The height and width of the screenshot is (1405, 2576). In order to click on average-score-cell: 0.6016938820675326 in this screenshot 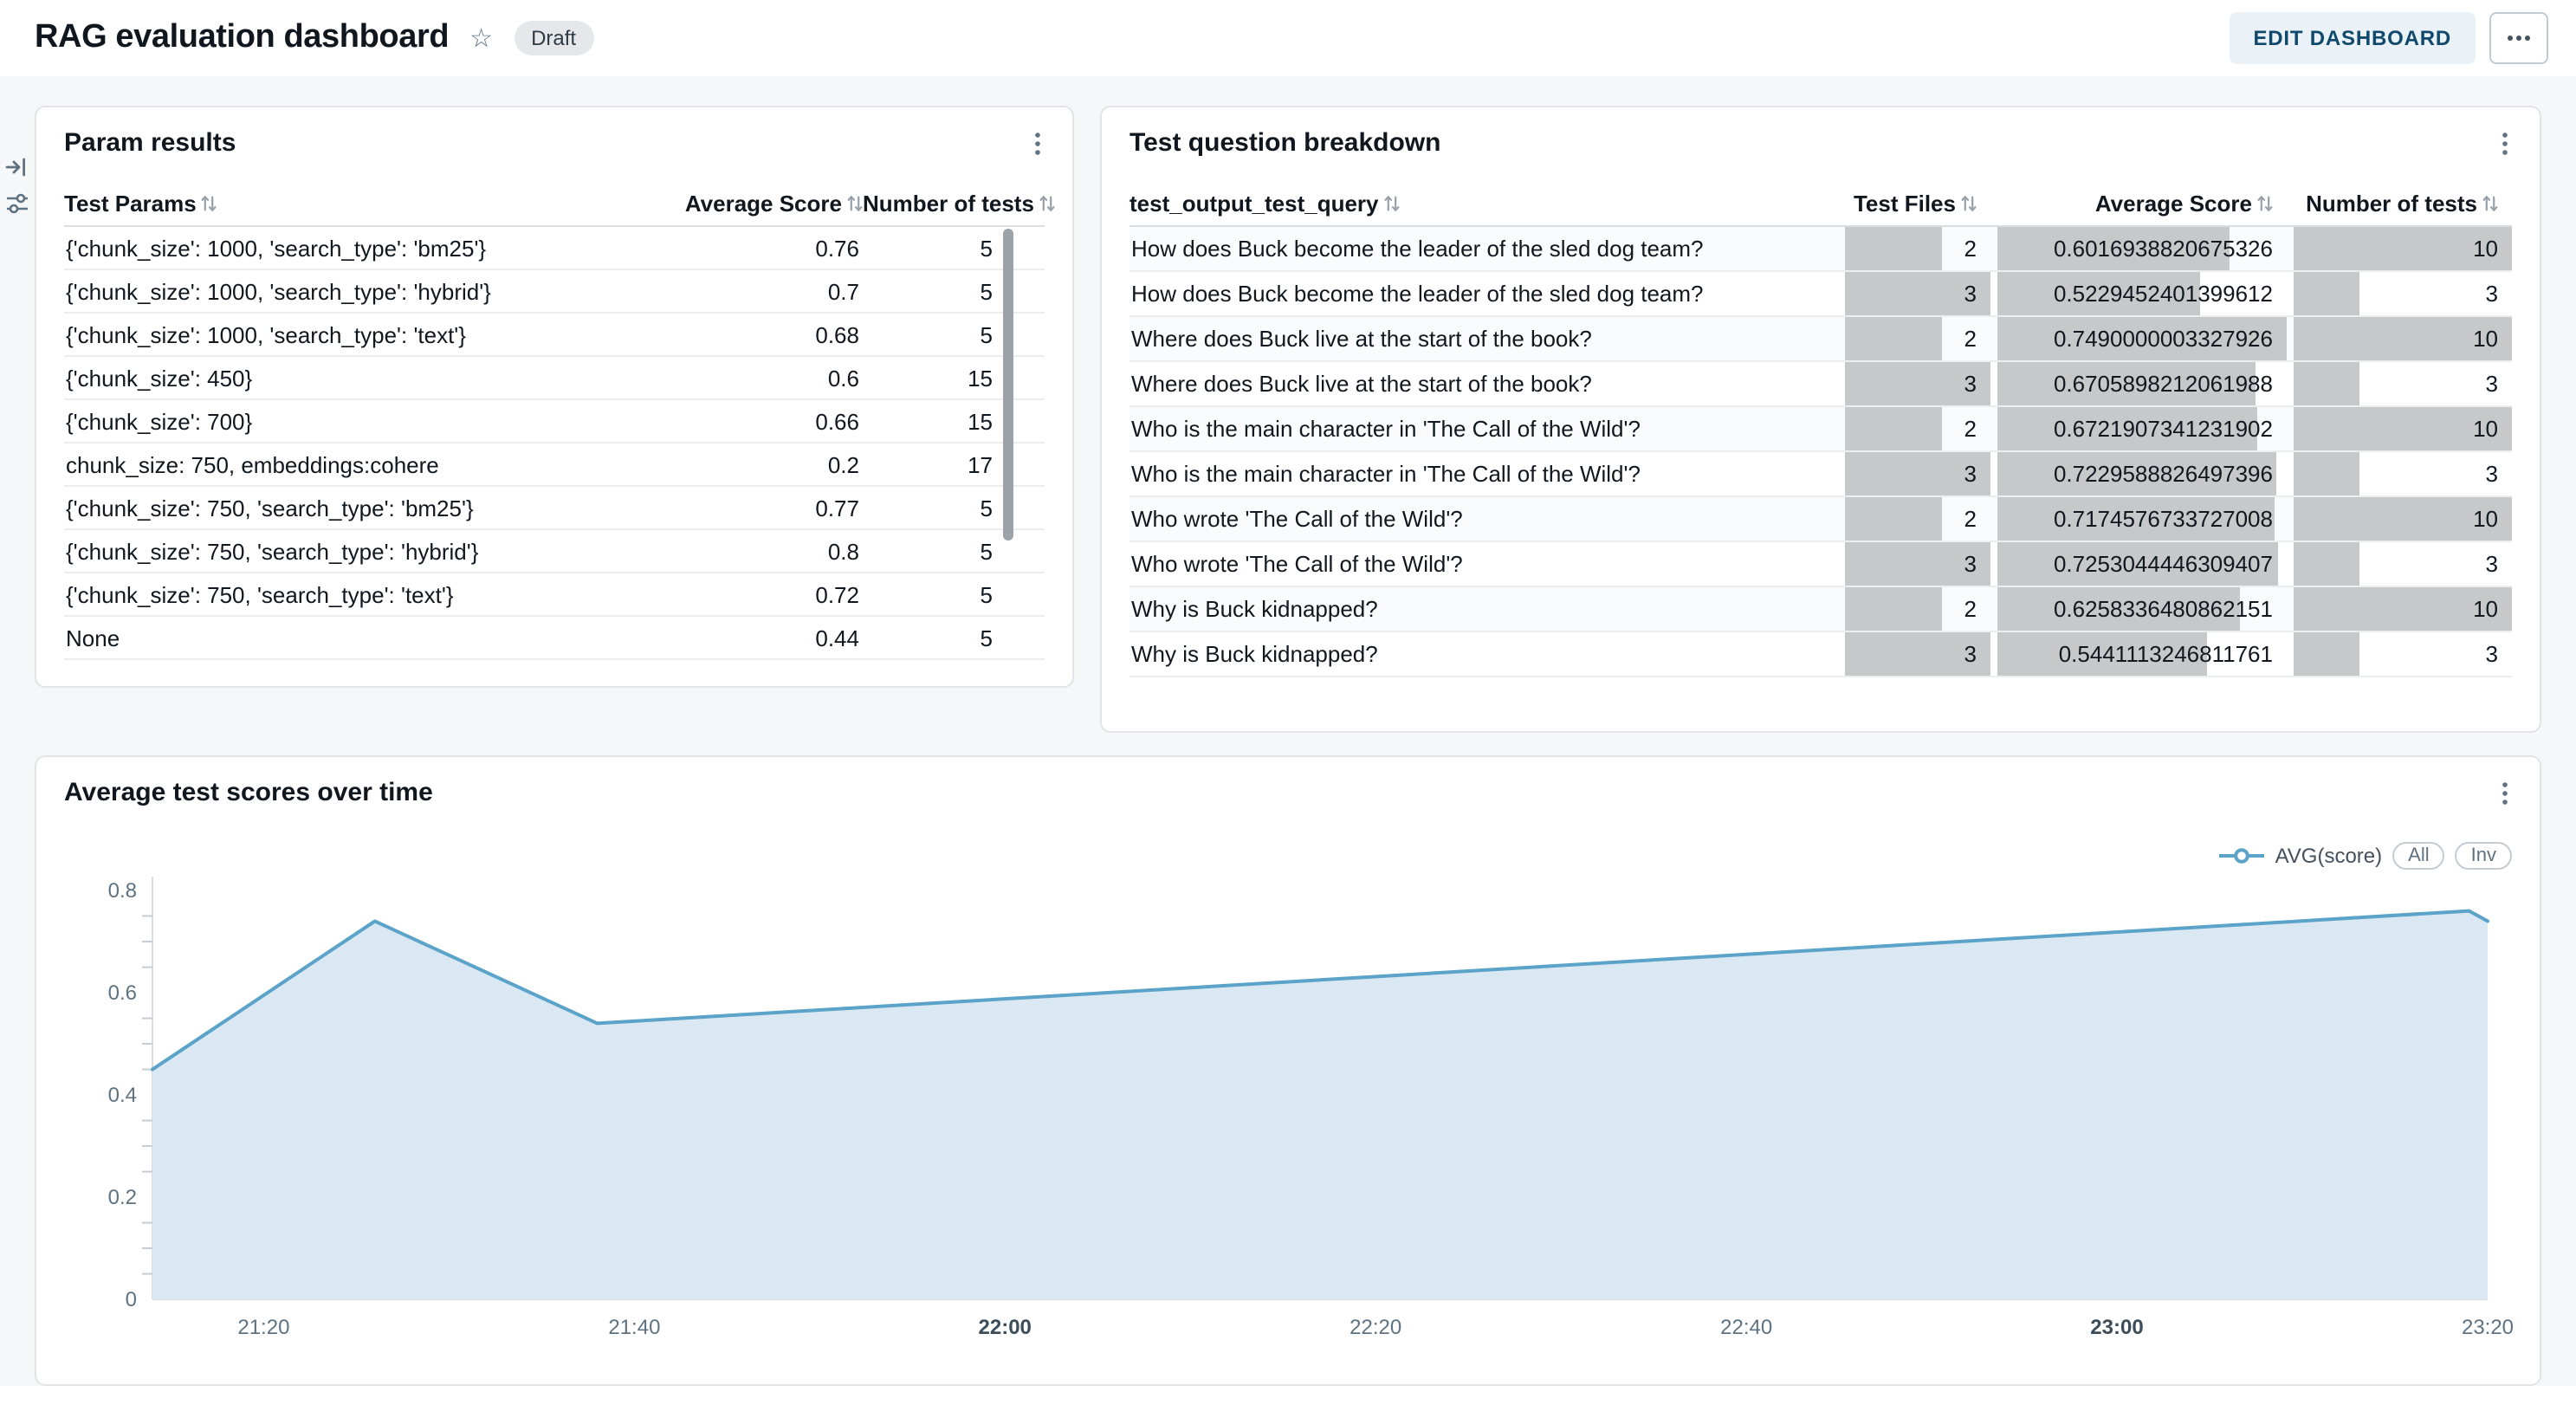, I will do `click(2138, 249)`.